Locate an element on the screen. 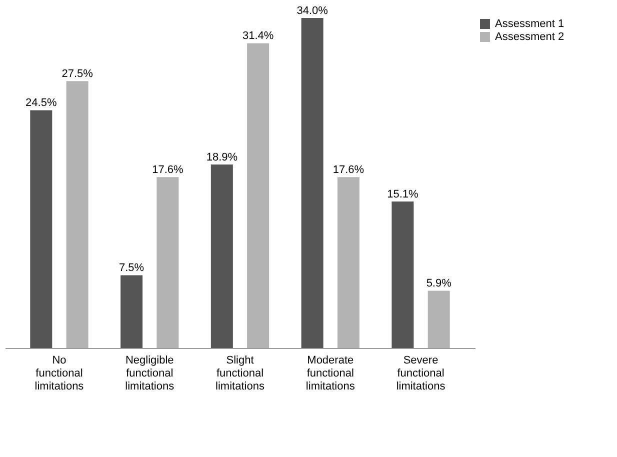 The image size is (617, 457). x-tick-label: Severe functional limitations is located at coordinates (421, 373).